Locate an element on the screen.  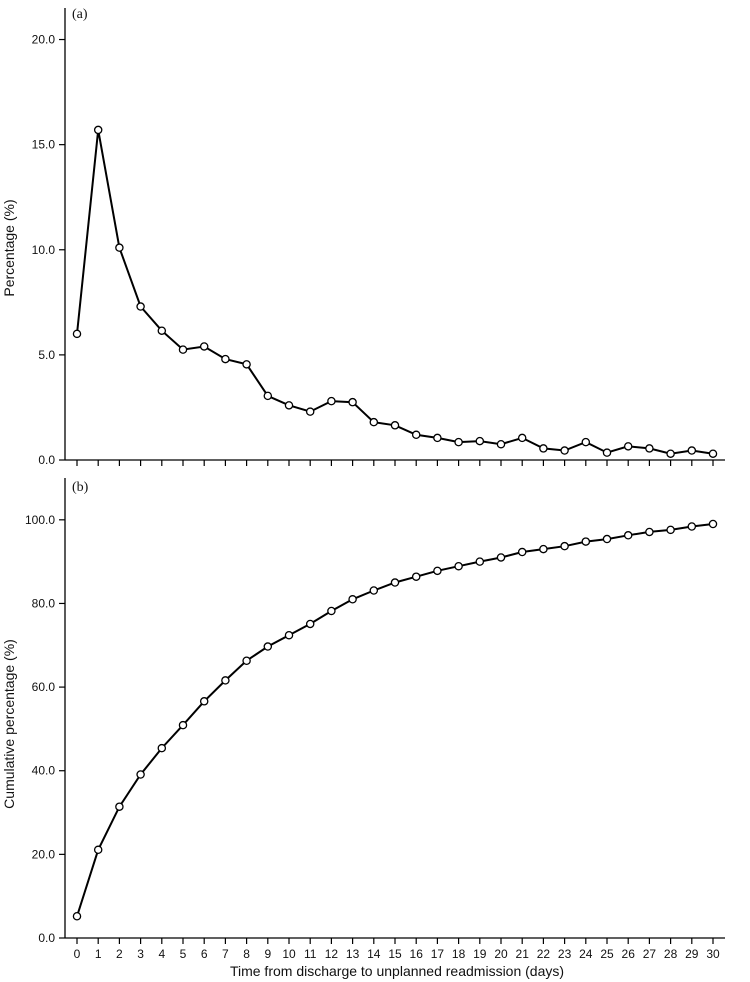
y-tick-label: 80.0 is located at coordinates (44, 603).